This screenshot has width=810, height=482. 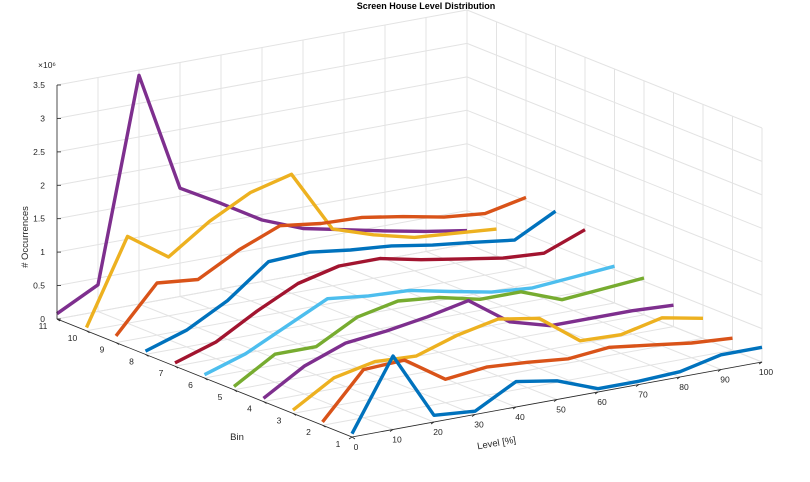 What do you see at coordinates (39, 152) in the screenshot?
I see `z-tick-label: 2.5` at bounding box center [39, 152].